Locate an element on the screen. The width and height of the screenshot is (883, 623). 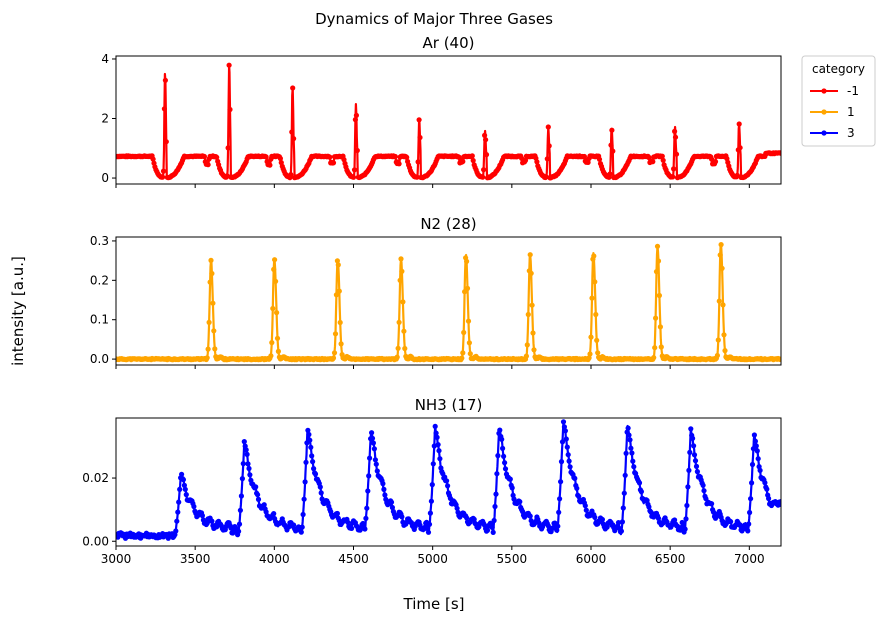
x-tick-label: 4500 is located at coordinates (353, 559).